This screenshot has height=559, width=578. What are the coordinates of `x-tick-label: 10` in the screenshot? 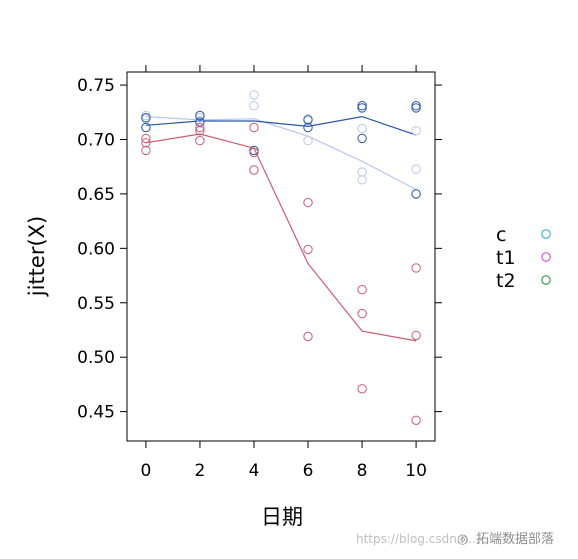 It's located at (416, 471).